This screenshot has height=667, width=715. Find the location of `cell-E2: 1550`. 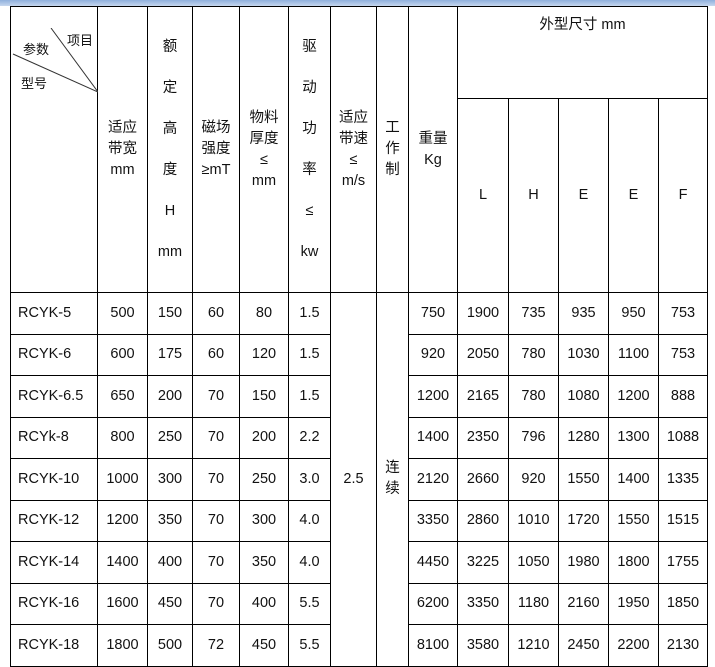

cell-E2: 1550 is located at coordinates (633, 520).